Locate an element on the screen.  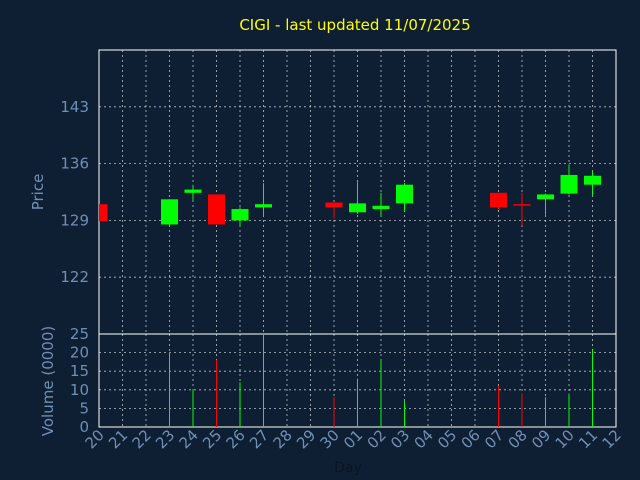
volume-tick-label: 0 is located at coordinates (84, 427).